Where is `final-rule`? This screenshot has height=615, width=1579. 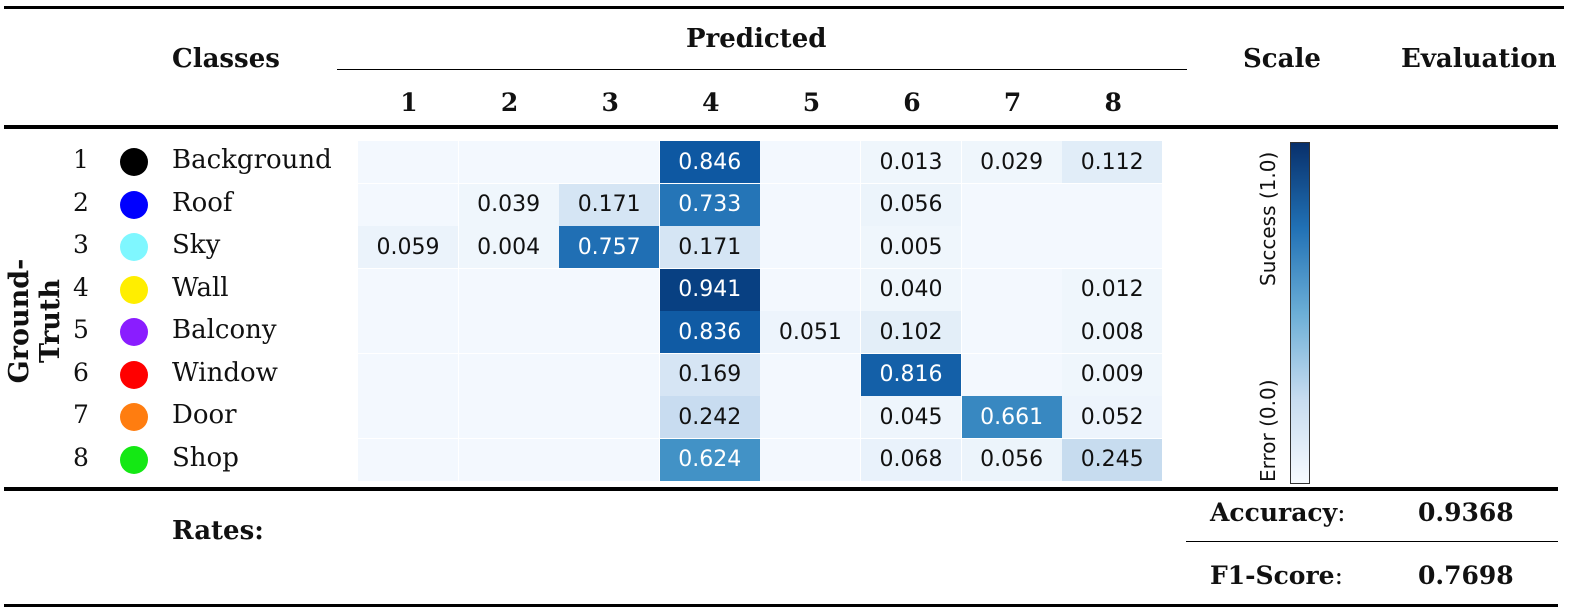 final-rule is located at coordinates (781, 605).